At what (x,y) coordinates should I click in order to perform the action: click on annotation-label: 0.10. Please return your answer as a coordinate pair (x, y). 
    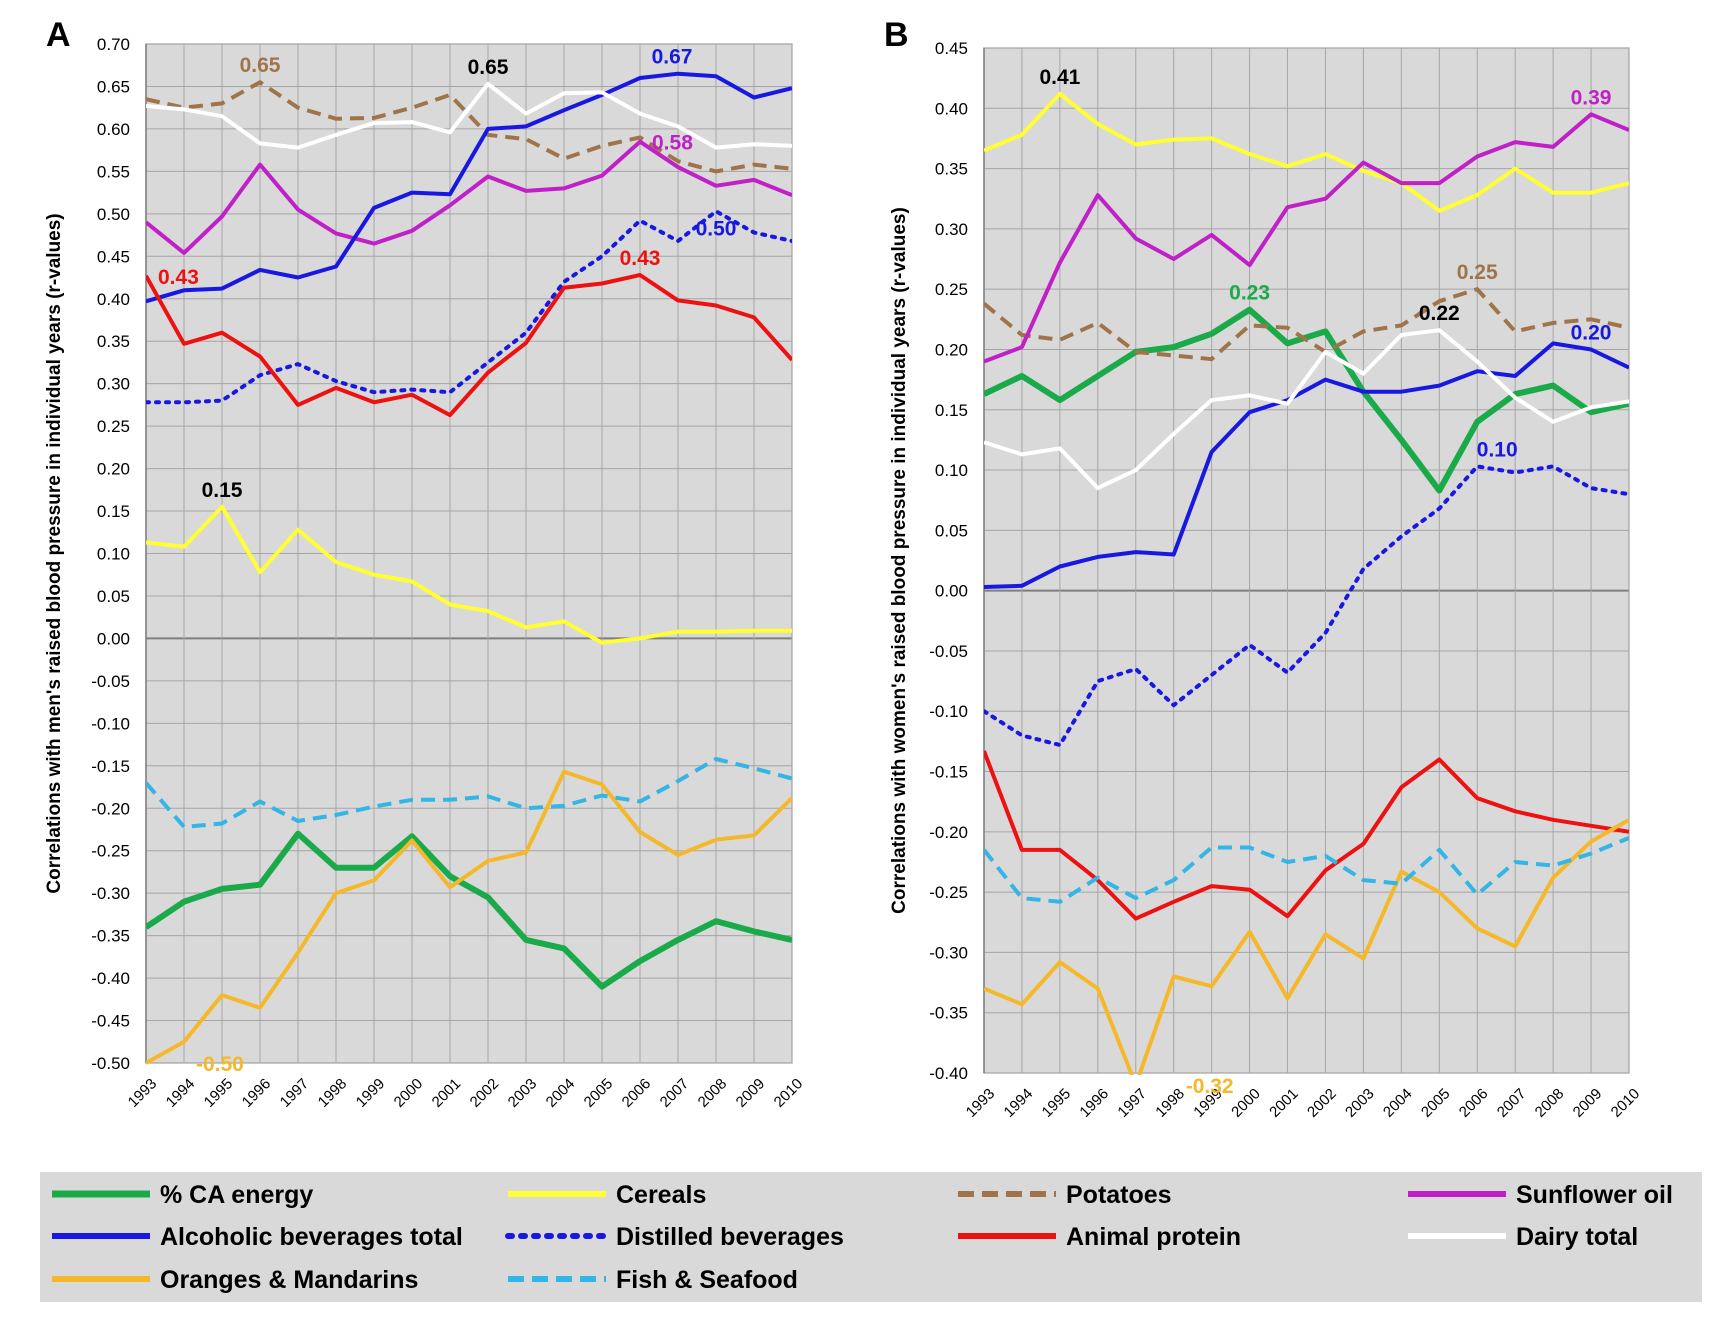
    Looking at the image, I should click on (1497, 449).